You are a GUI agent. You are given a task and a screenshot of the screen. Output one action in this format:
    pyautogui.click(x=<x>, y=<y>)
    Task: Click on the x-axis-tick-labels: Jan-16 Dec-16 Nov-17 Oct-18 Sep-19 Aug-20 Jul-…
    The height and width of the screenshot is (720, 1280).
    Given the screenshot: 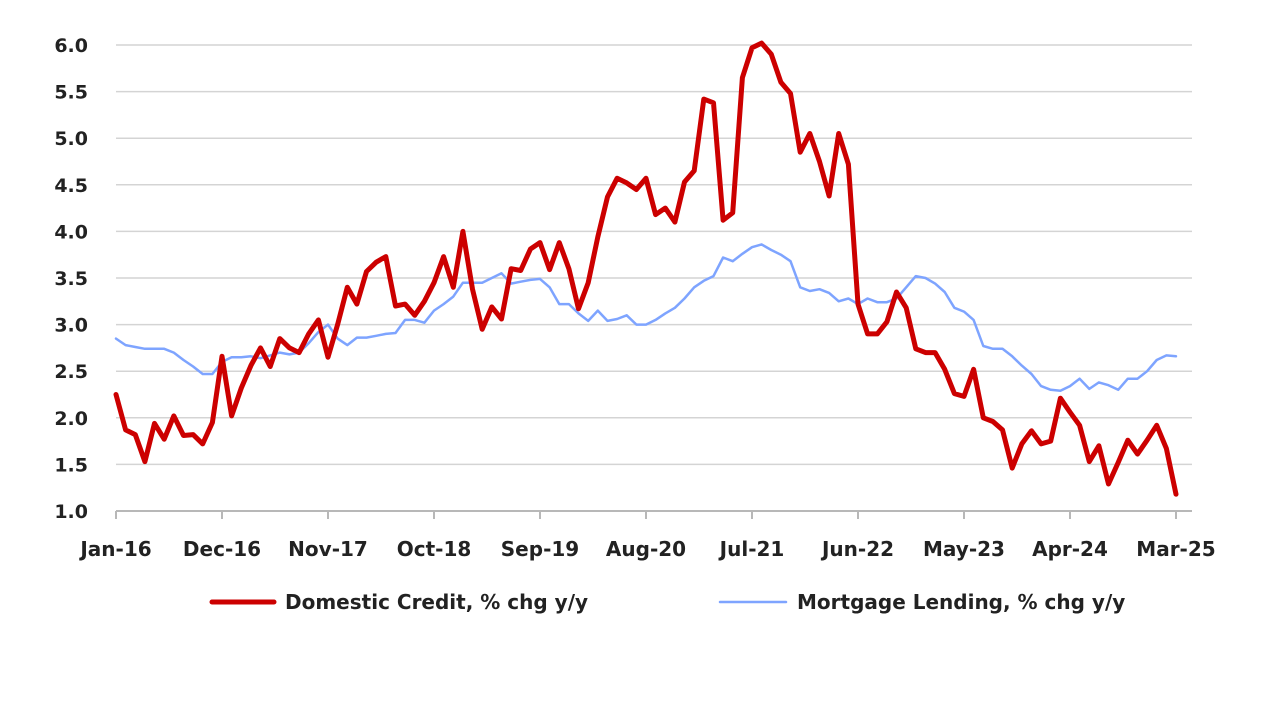 What is the action you would take?
    pyautogui.click(x=646, y=549)
    